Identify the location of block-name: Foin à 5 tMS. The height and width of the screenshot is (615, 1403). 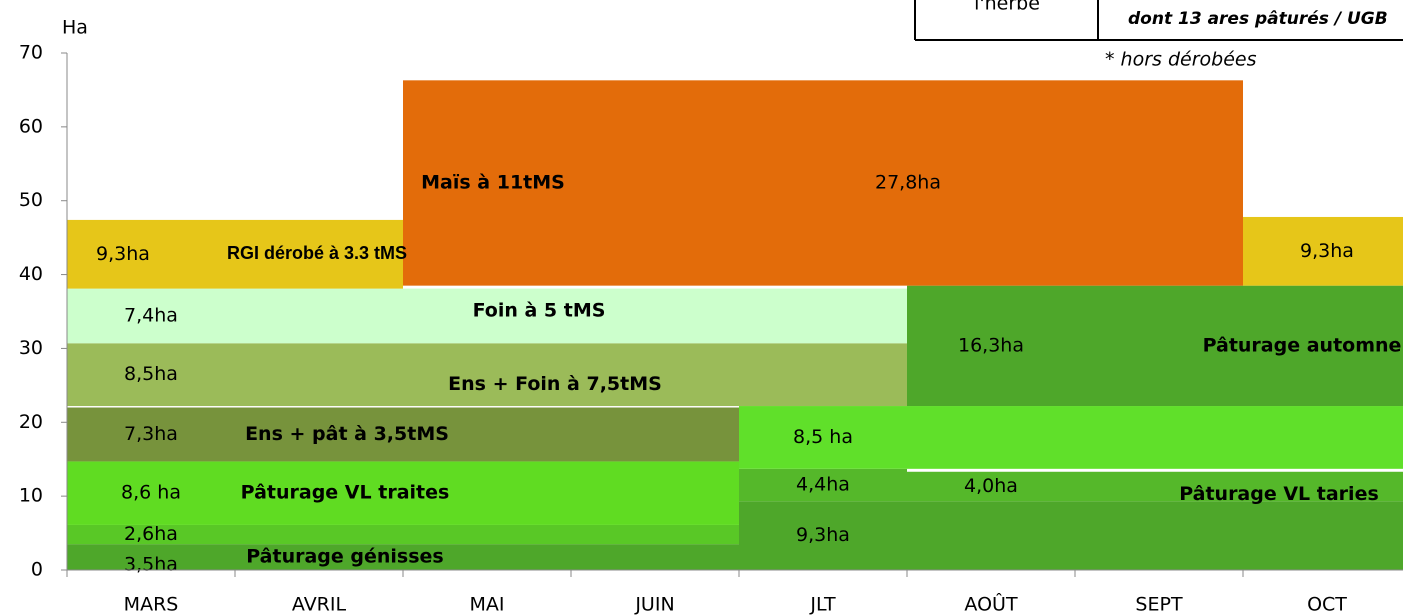
(539, 310).